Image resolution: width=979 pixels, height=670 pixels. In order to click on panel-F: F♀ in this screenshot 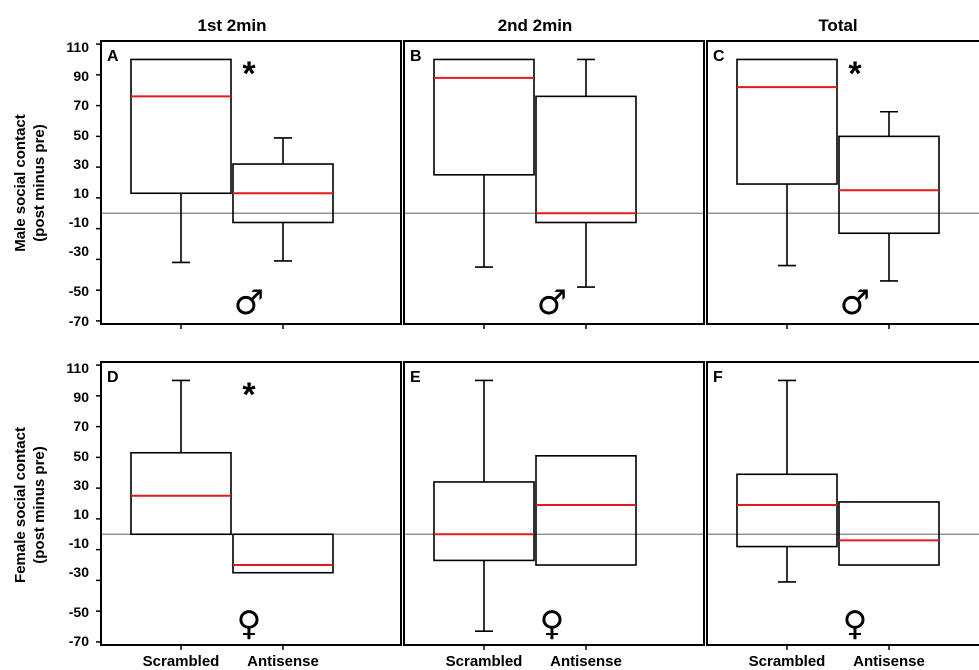, I will do `click(842, 505)`.